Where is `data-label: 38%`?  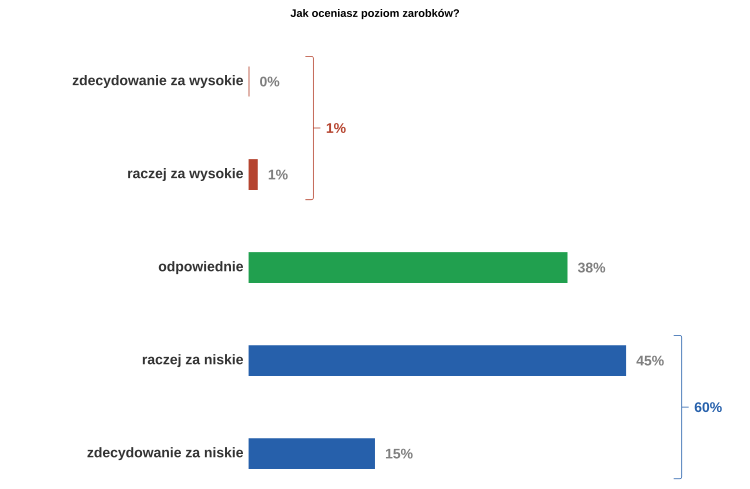 data-label: 38% is located at coordinates (592, 267).